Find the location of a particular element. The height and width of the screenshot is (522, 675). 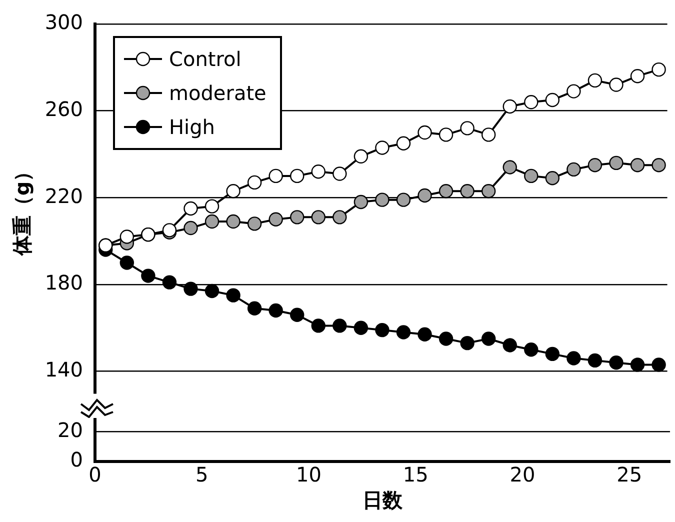

y-tick-label: 20 is located at coordinates (70, 430).